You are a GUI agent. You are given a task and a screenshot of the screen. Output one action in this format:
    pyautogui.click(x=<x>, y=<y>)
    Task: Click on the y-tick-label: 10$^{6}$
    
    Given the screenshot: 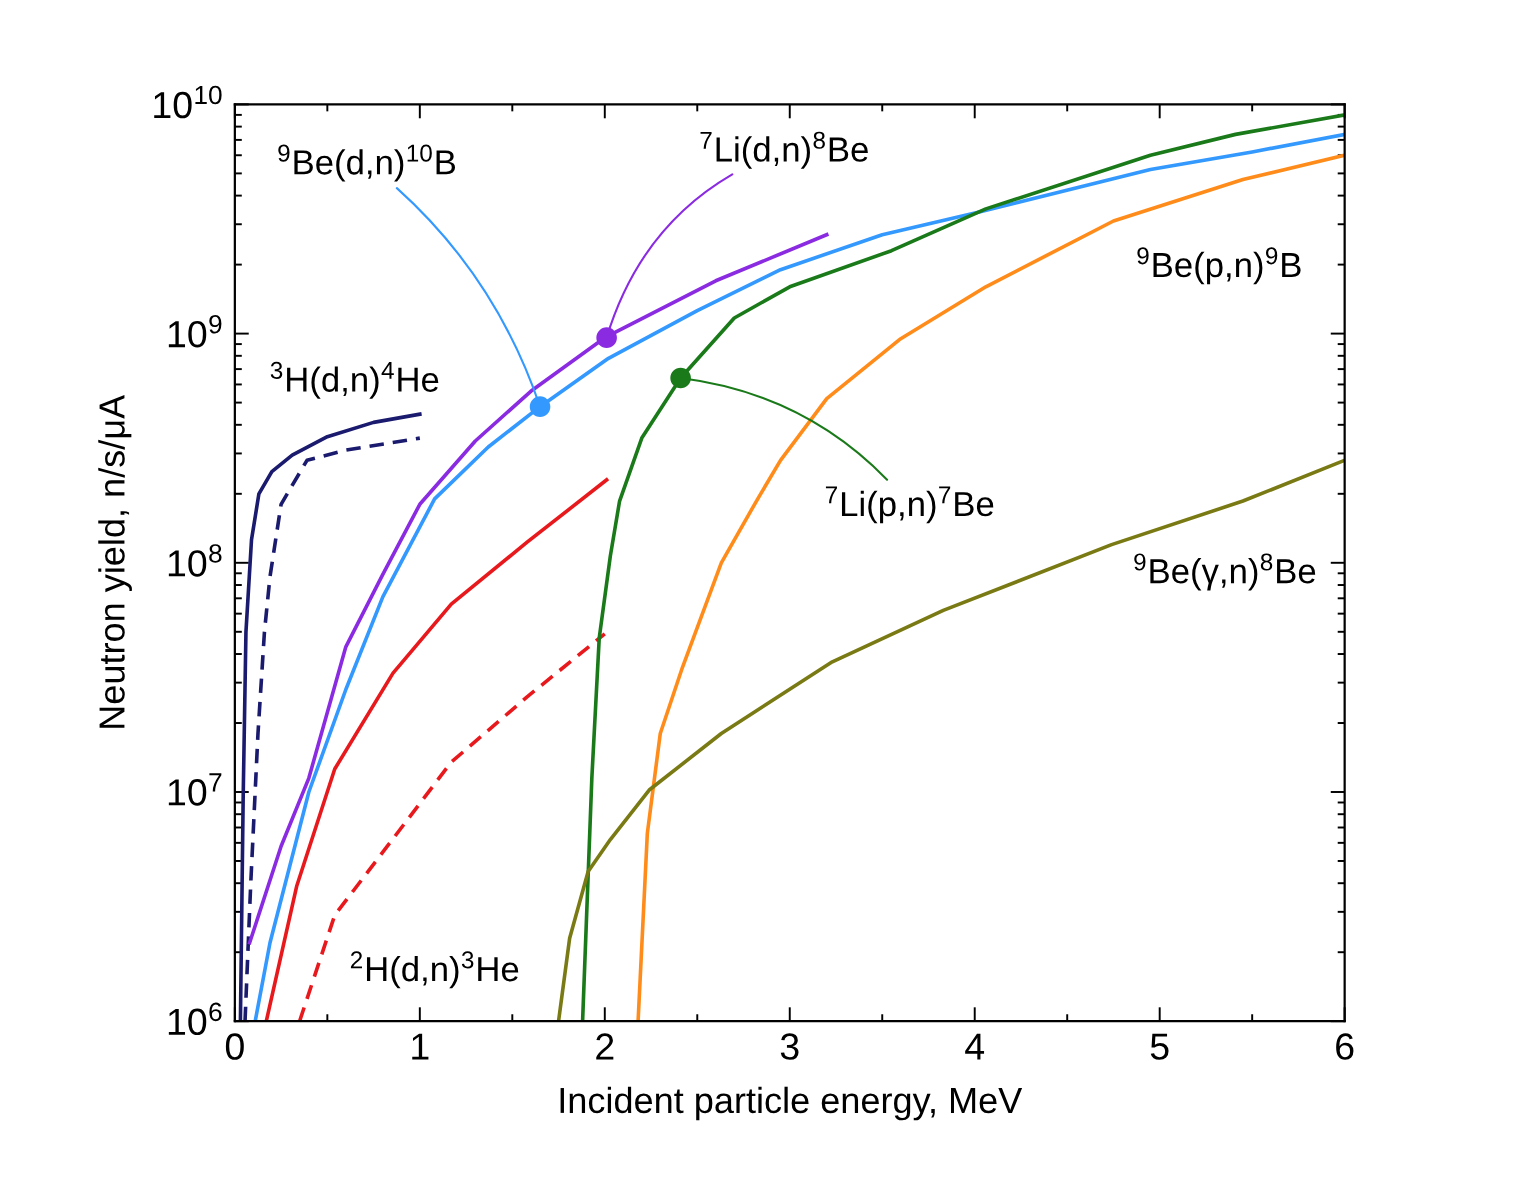 What is the action you would take?
    pyautogui.click(x=195, y=1019)
    